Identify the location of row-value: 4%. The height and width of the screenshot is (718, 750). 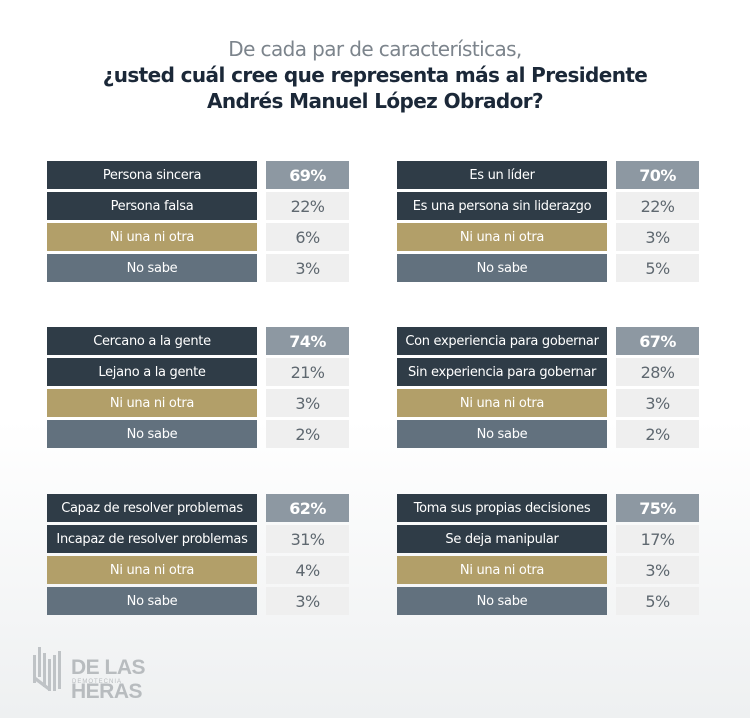
(307, 570).